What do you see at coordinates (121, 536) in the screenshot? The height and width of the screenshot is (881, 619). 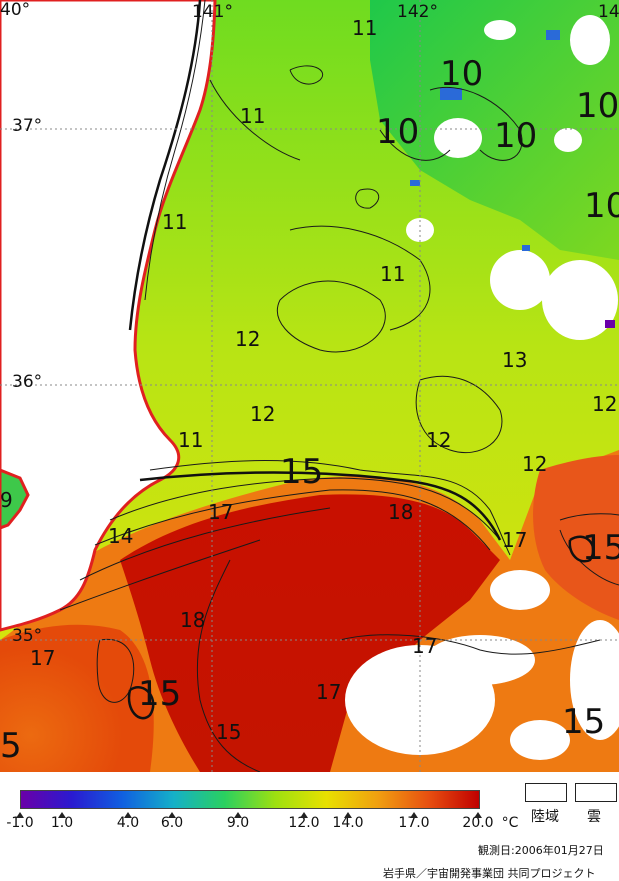 I see `isotherm-label: 14` at bounding box center [121, 536].